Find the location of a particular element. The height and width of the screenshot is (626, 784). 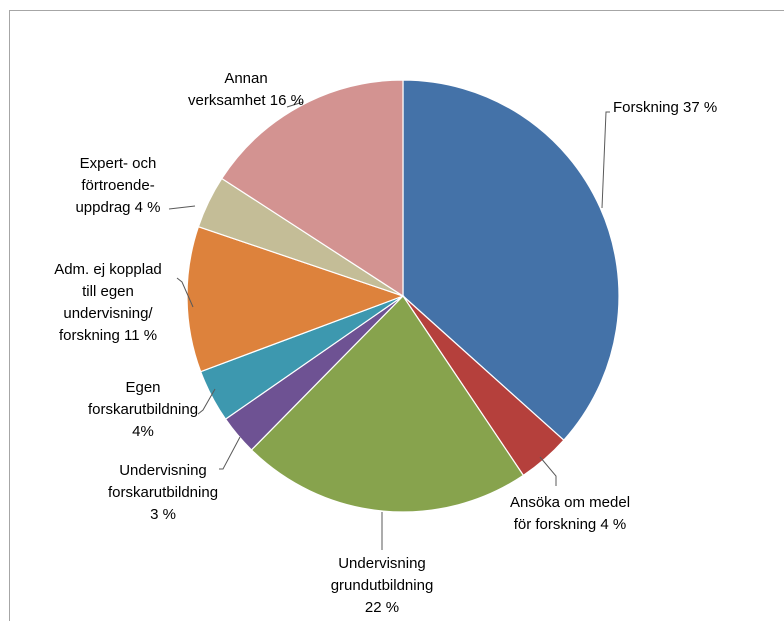

slice-label-2-line-1: Ansöka om medel is located at coordinates (570, 502).